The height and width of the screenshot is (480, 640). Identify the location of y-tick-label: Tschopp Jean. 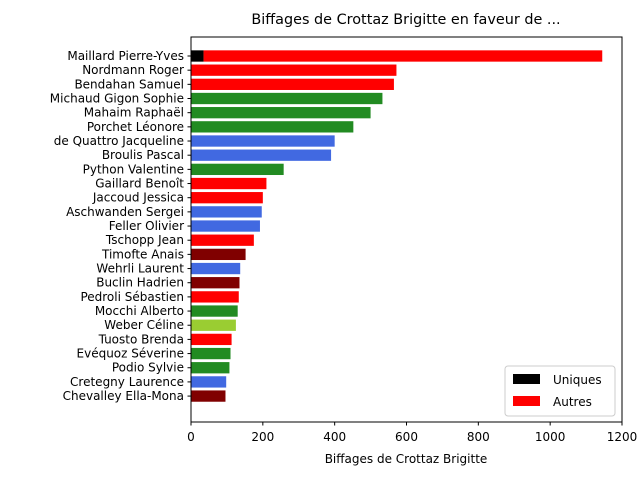
(144, 240).